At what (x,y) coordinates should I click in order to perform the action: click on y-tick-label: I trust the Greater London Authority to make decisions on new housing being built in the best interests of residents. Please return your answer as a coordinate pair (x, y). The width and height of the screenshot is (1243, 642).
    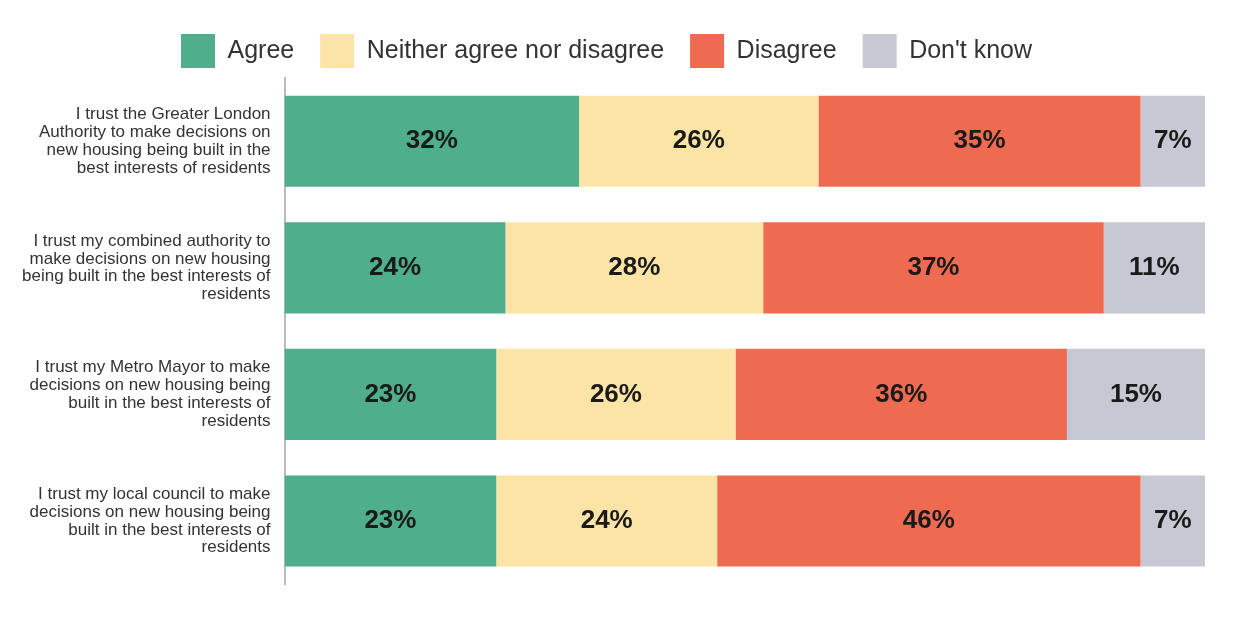
    Looking at the image, I should click on (155, 140).